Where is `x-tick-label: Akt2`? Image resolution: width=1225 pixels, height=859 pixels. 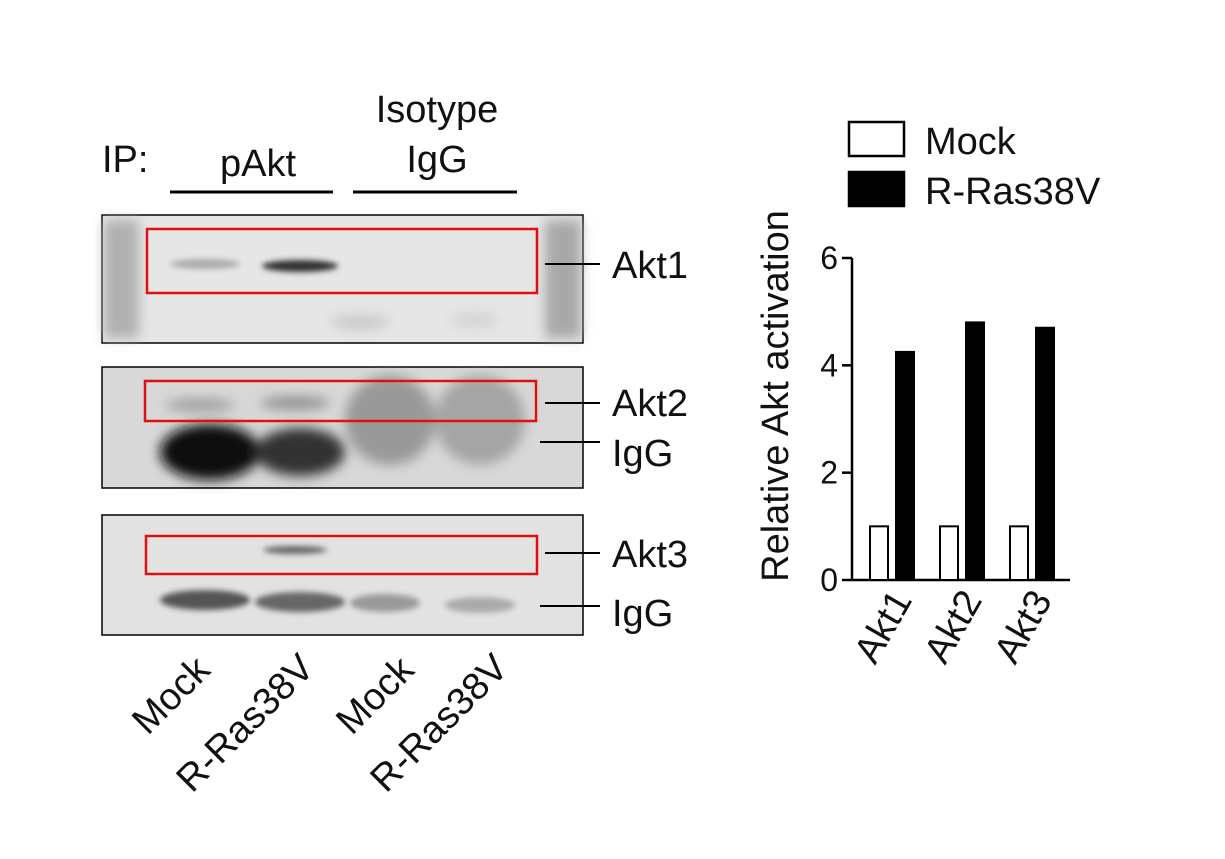
x-tick-label: Akt2 is located at coordinates (953, 627).